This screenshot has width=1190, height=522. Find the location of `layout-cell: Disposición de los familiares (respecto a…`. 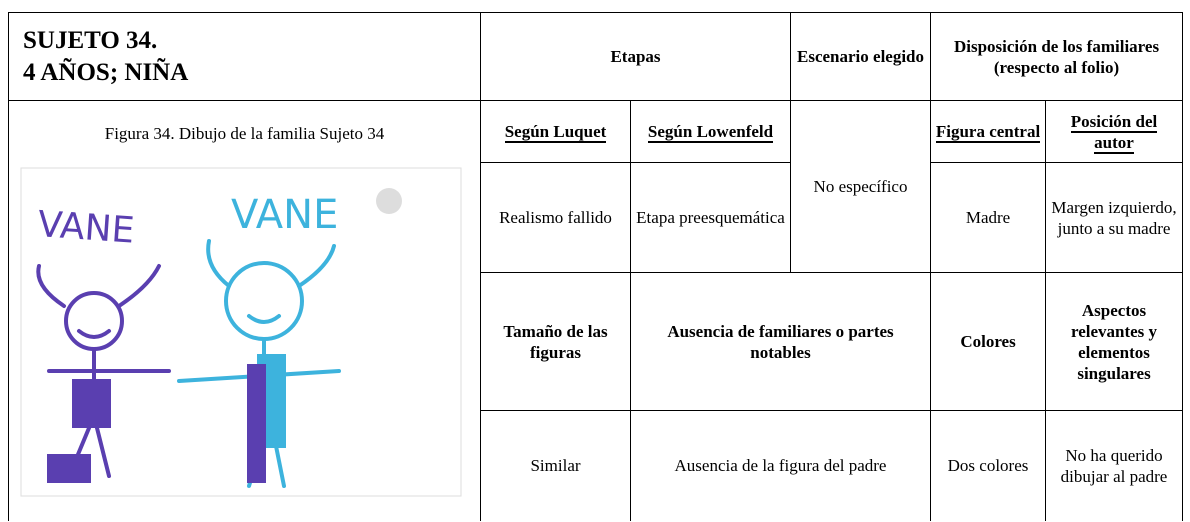

layout-cell: Disposición de los familiares (respecto a… is located at coordinates (1057, 56).